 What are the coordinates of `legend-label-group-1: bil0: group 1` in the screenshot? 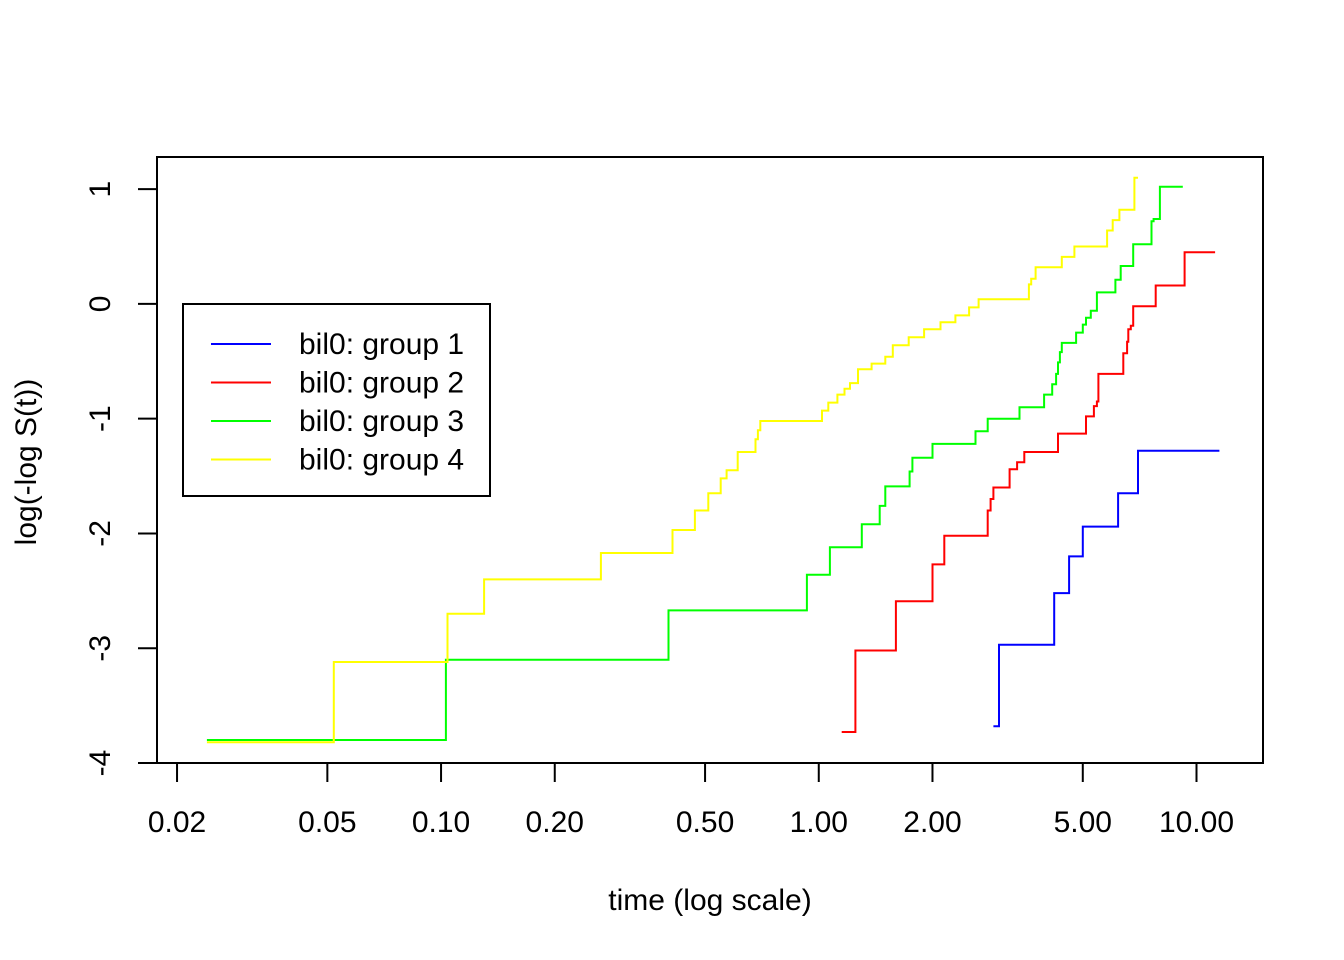 It's located at (381, 344).